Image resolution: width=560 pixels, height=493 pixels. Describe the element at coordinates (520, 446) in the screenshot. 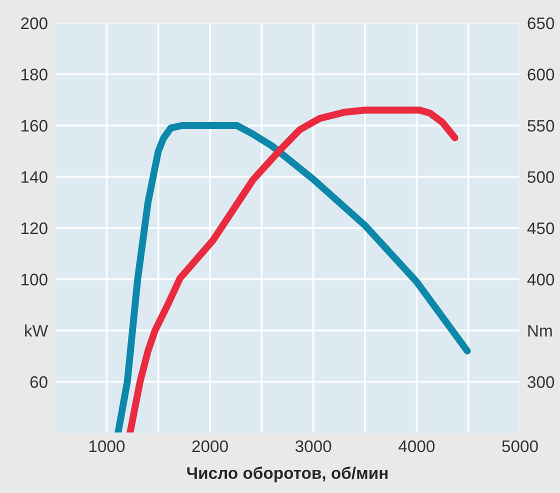

I see `x-tick-label: 5000` at that location.